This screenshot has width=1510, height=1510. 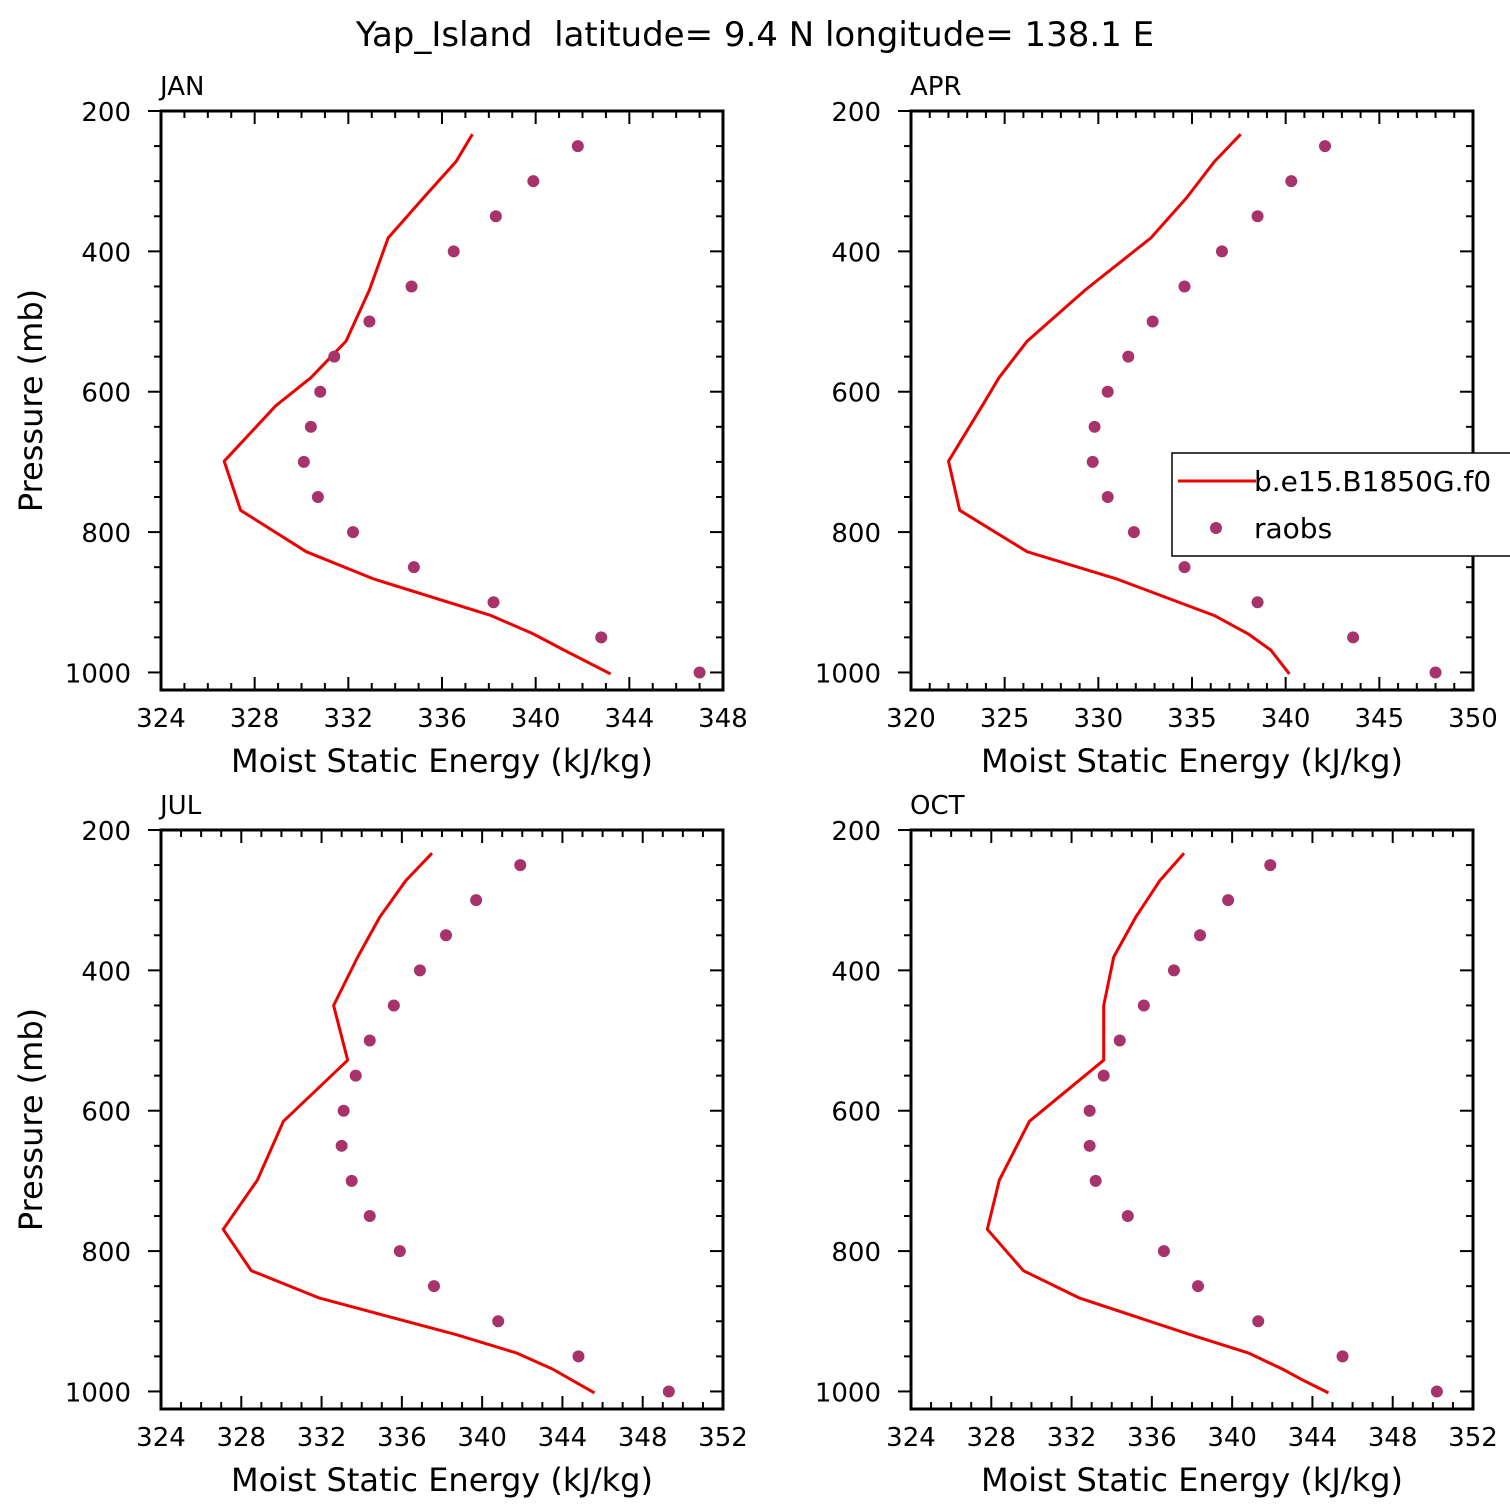 I want to click on legend-obs-label: raobs, so click(x=1293, y=528).